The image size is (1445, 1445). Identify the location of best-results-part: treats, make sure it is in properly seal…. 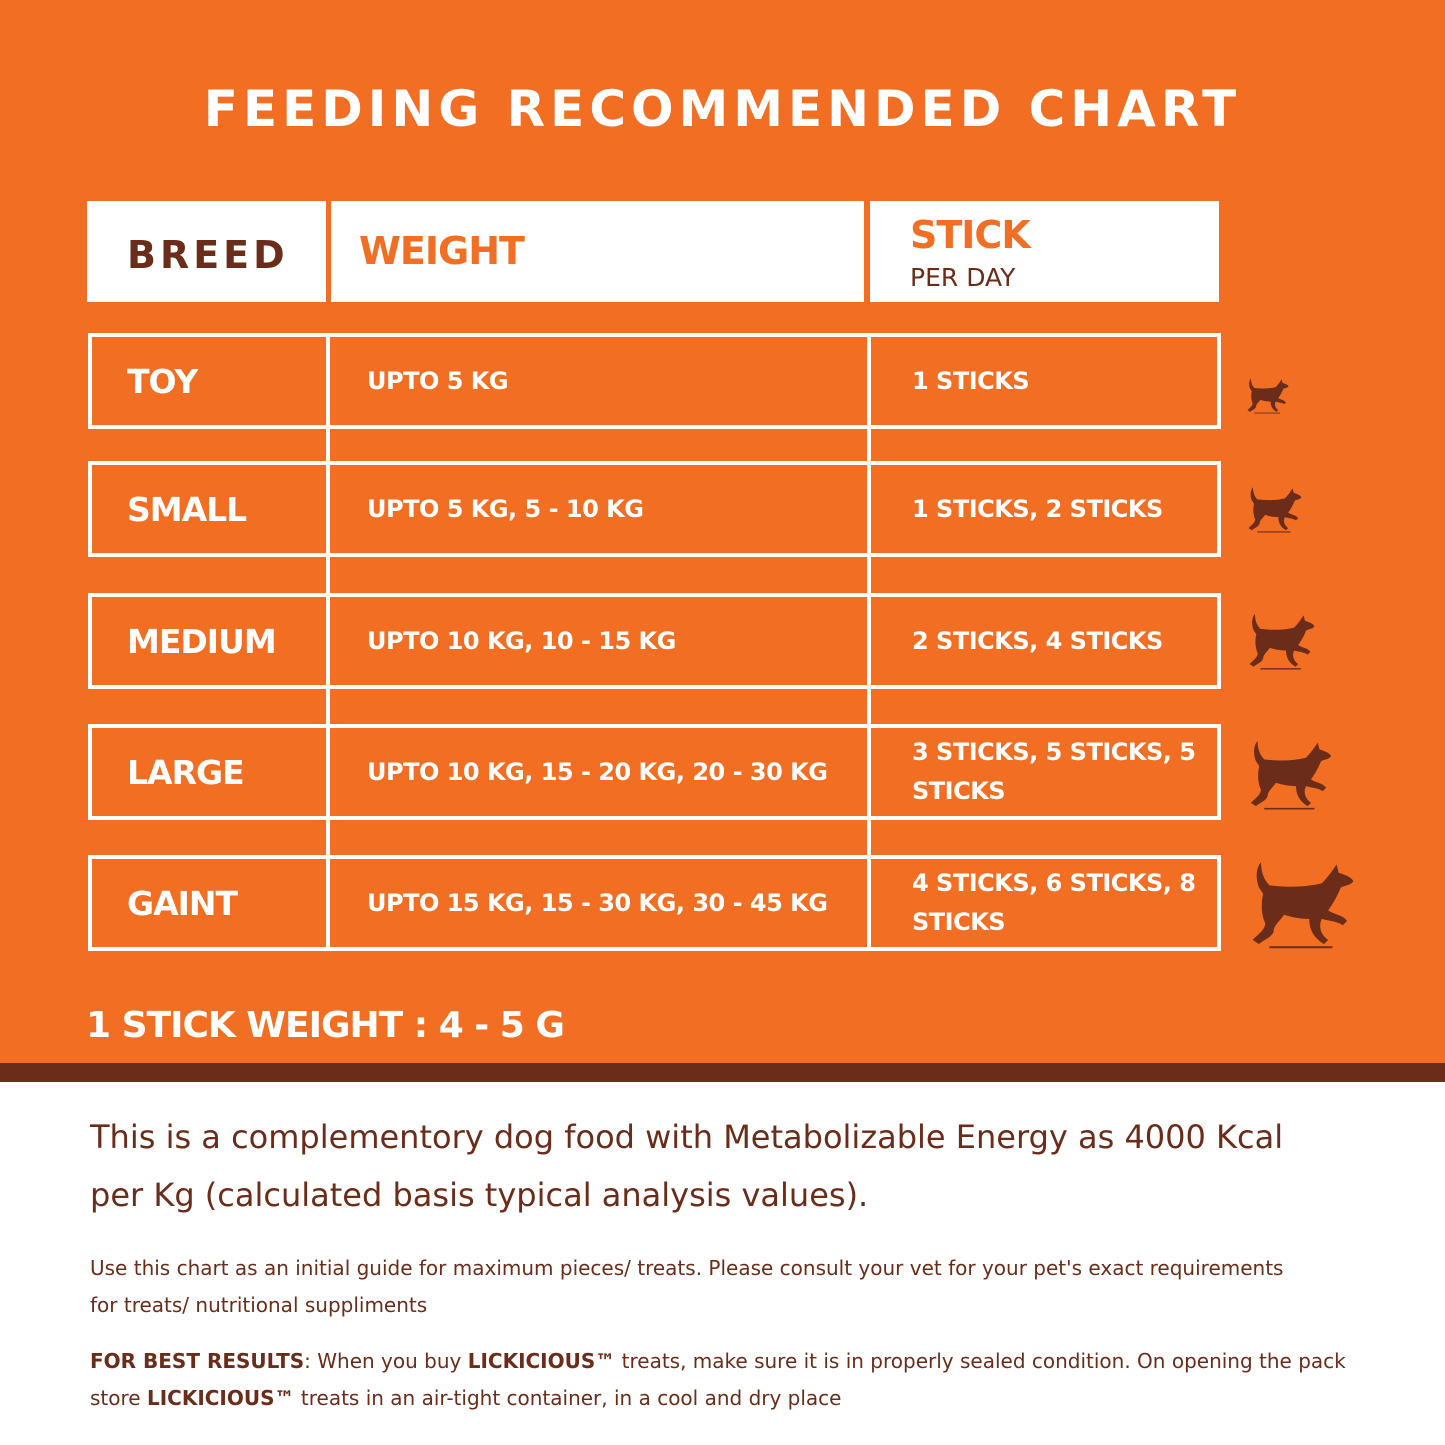
(718, 1379).